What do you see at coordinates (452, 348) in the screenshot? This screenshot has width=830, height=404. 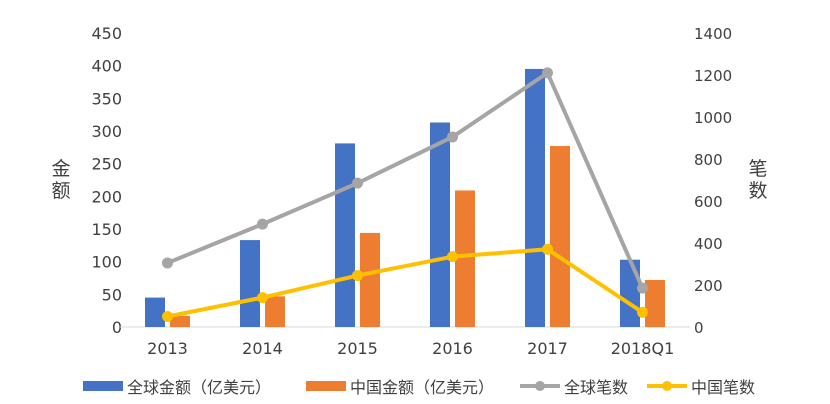 I see `x-tick-label: 2016` at bounding box center [452, 348].